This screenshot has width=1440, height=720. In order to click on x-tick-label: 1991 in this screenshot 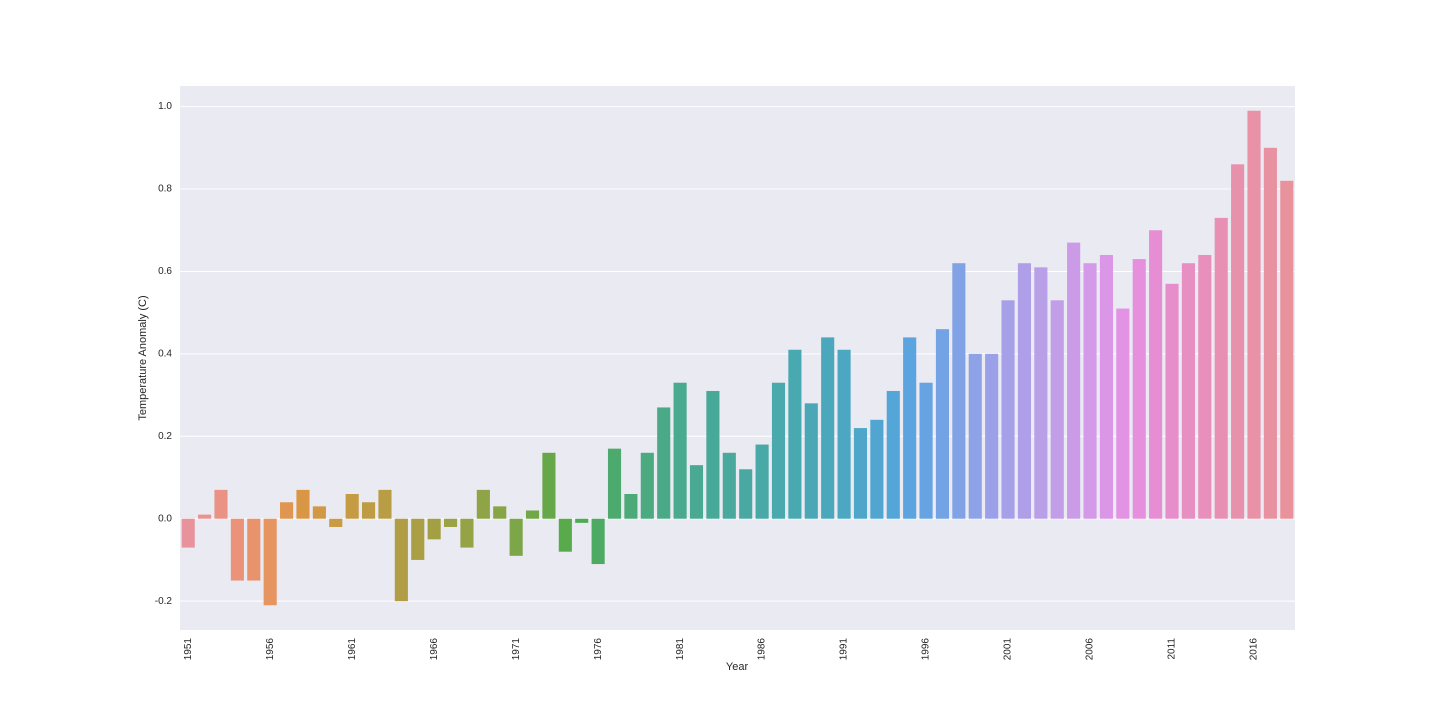, I will do `click(844, 649)`.